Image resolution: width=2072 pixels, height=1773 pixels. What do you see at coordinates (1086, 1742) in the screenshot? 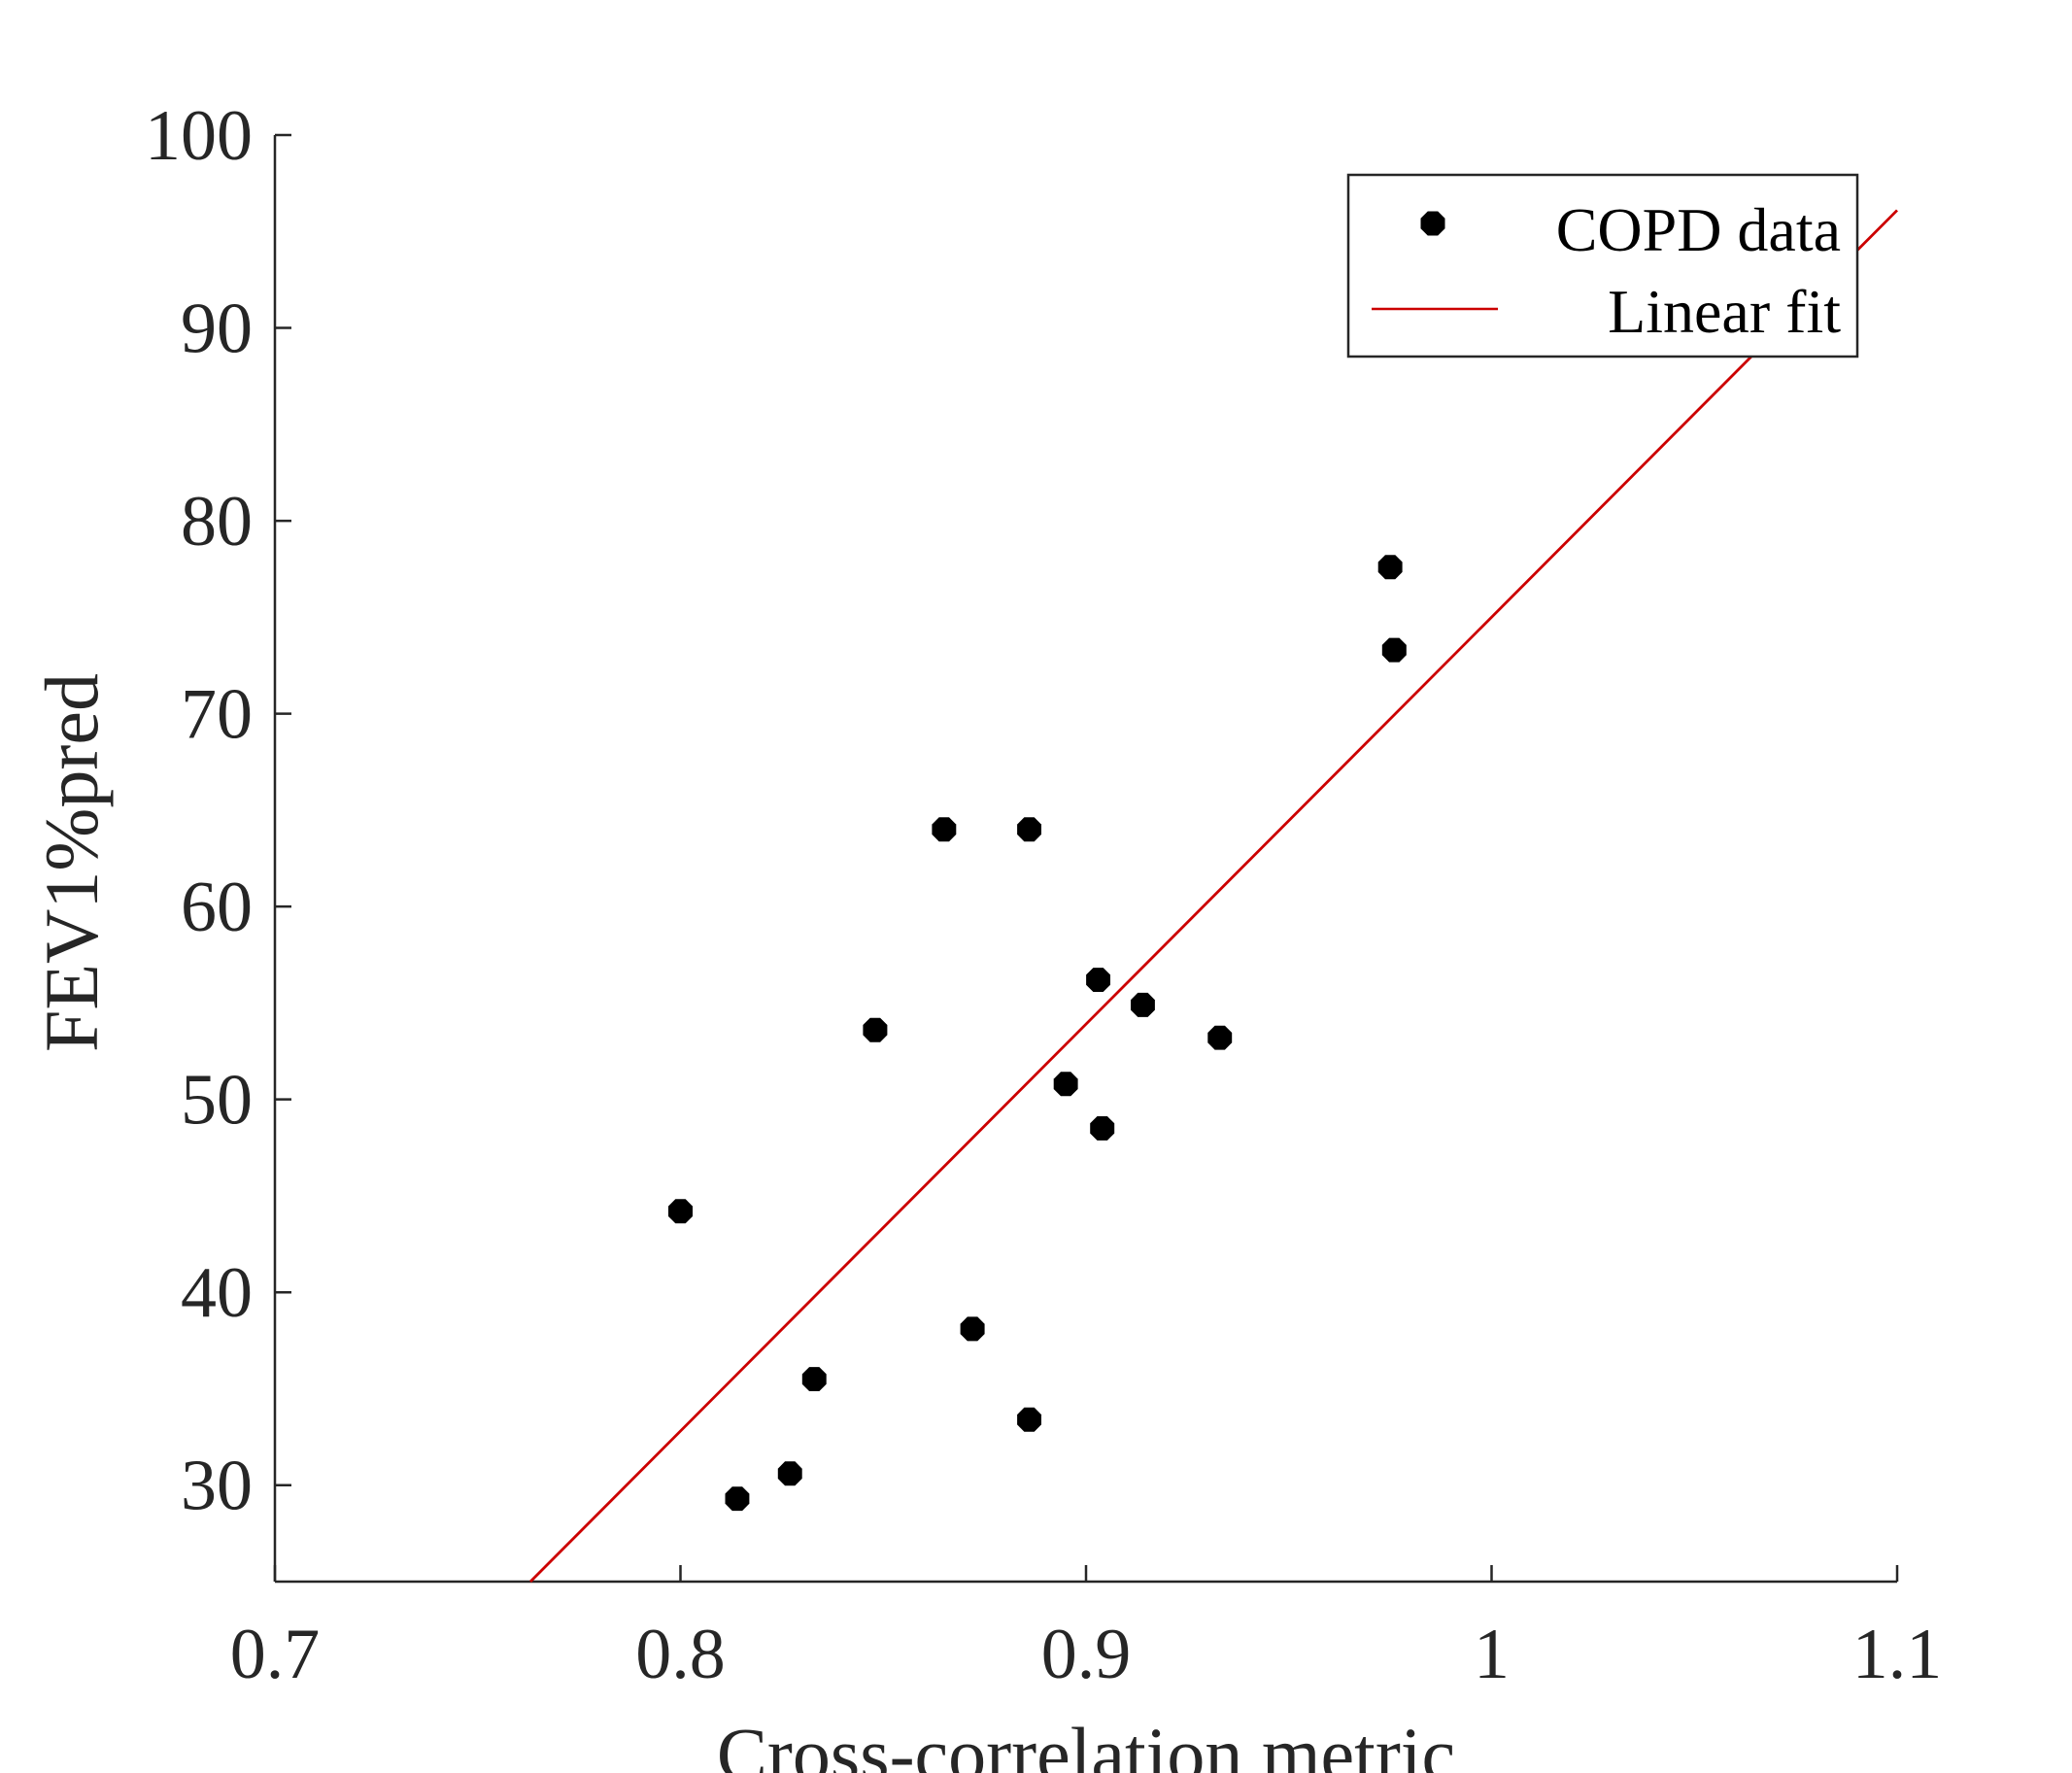
I see `x-axis-title: Cross-correlation metric` at bounding box center [1086, 1742].